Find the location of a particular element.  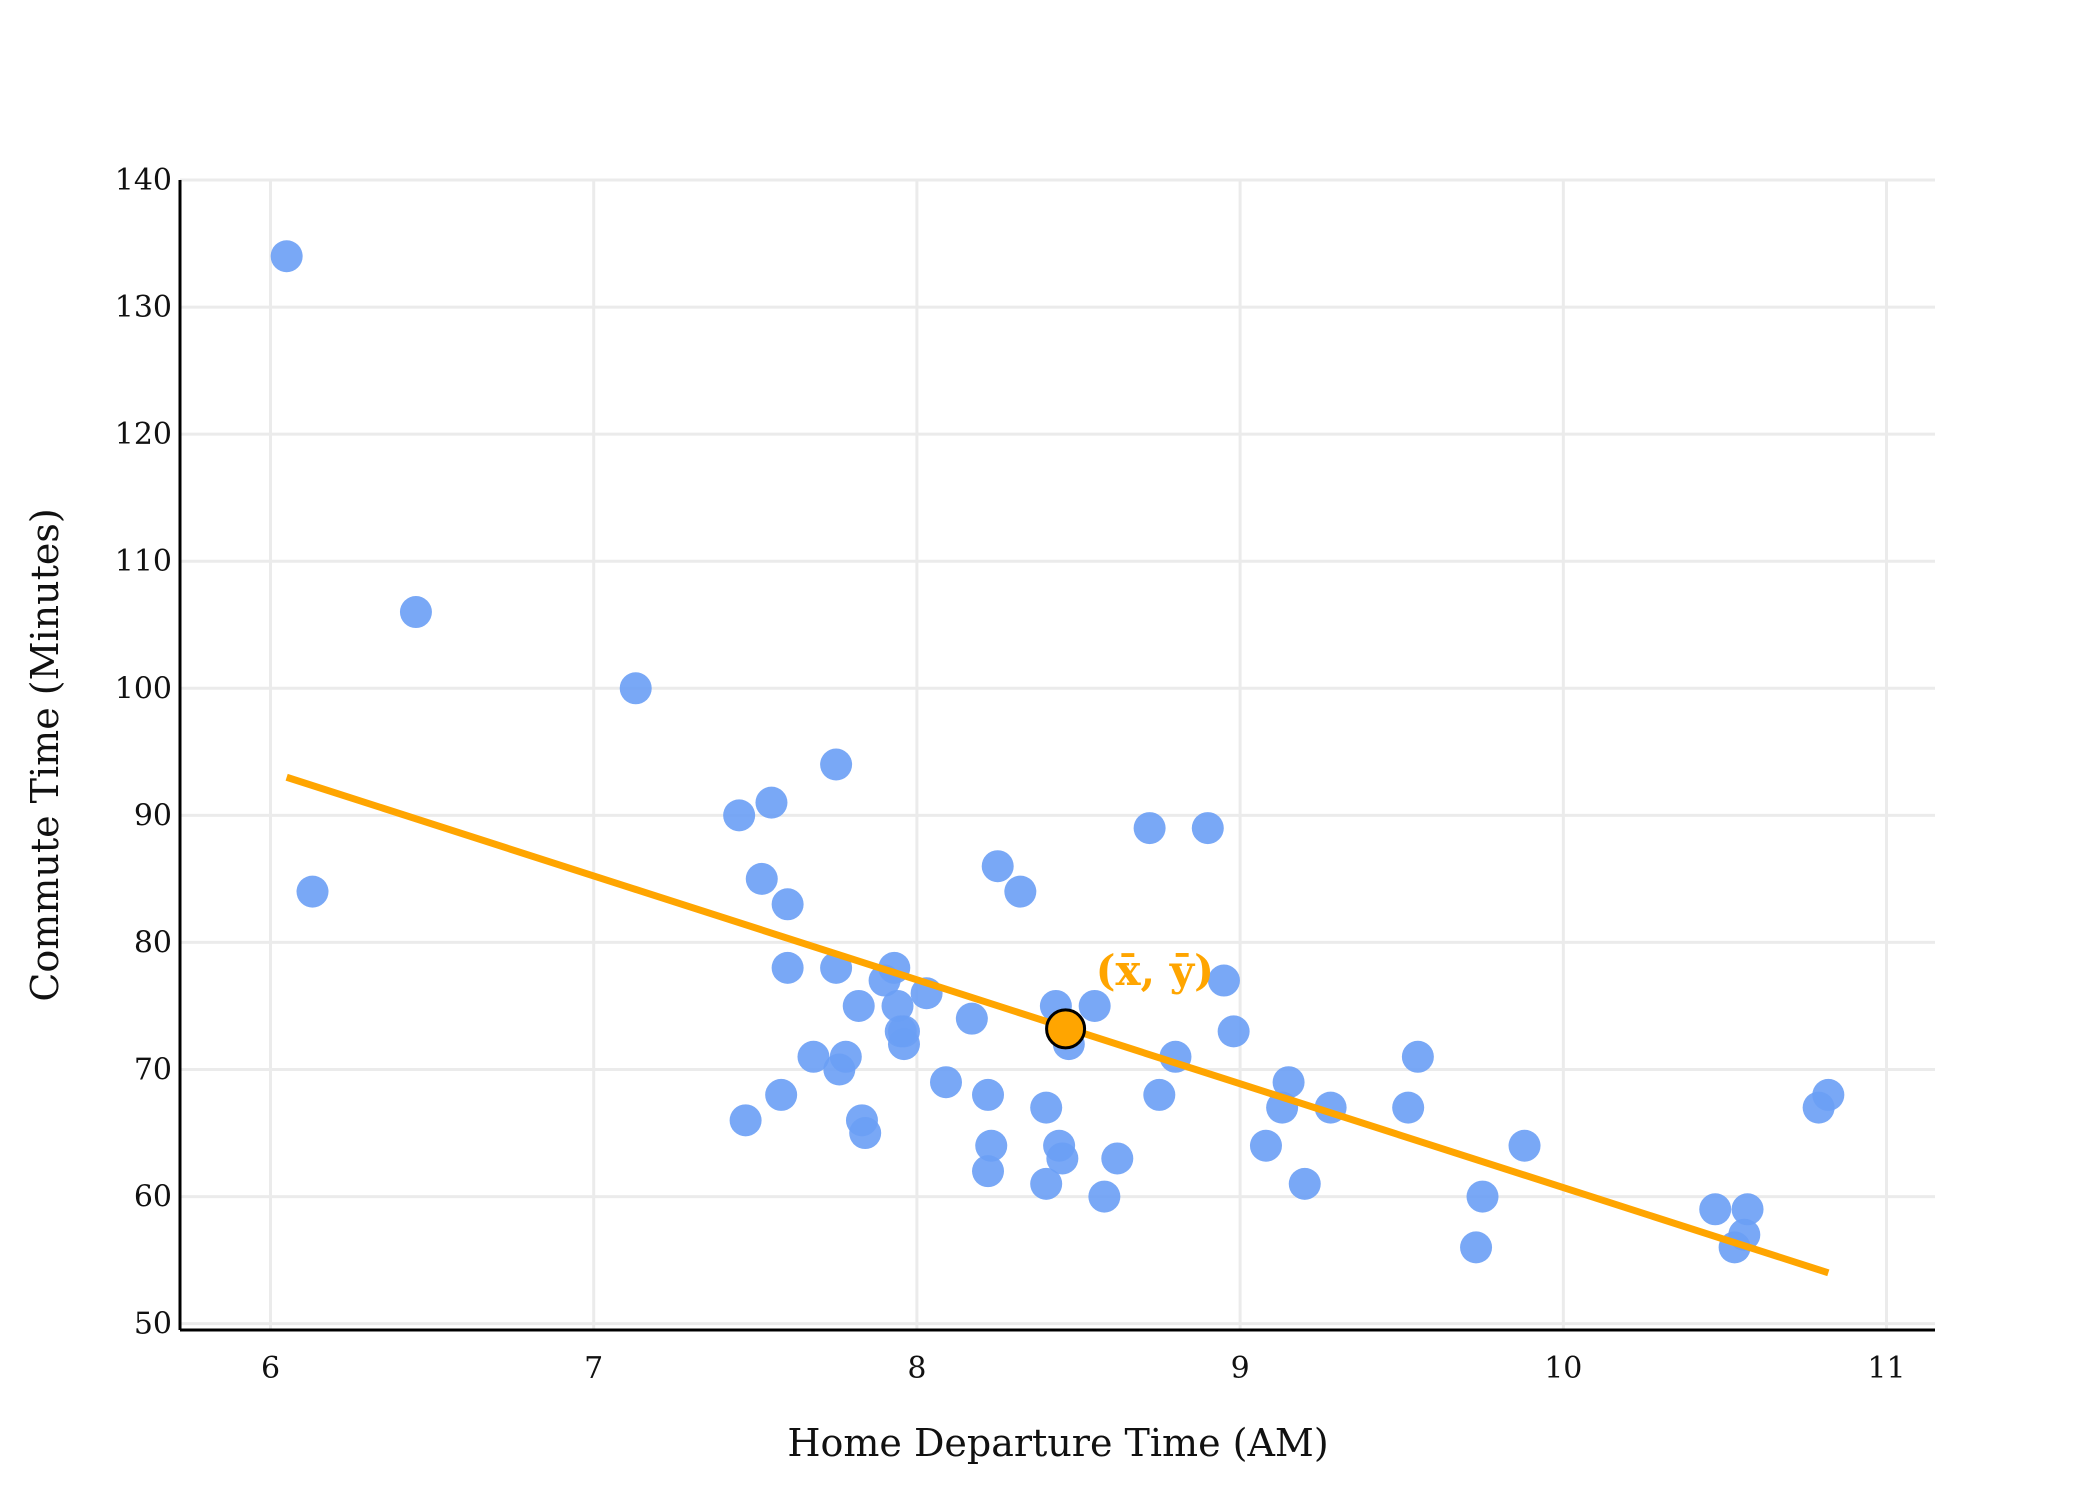

y-tick-label: 60 is located at coordinates (153, 1197).